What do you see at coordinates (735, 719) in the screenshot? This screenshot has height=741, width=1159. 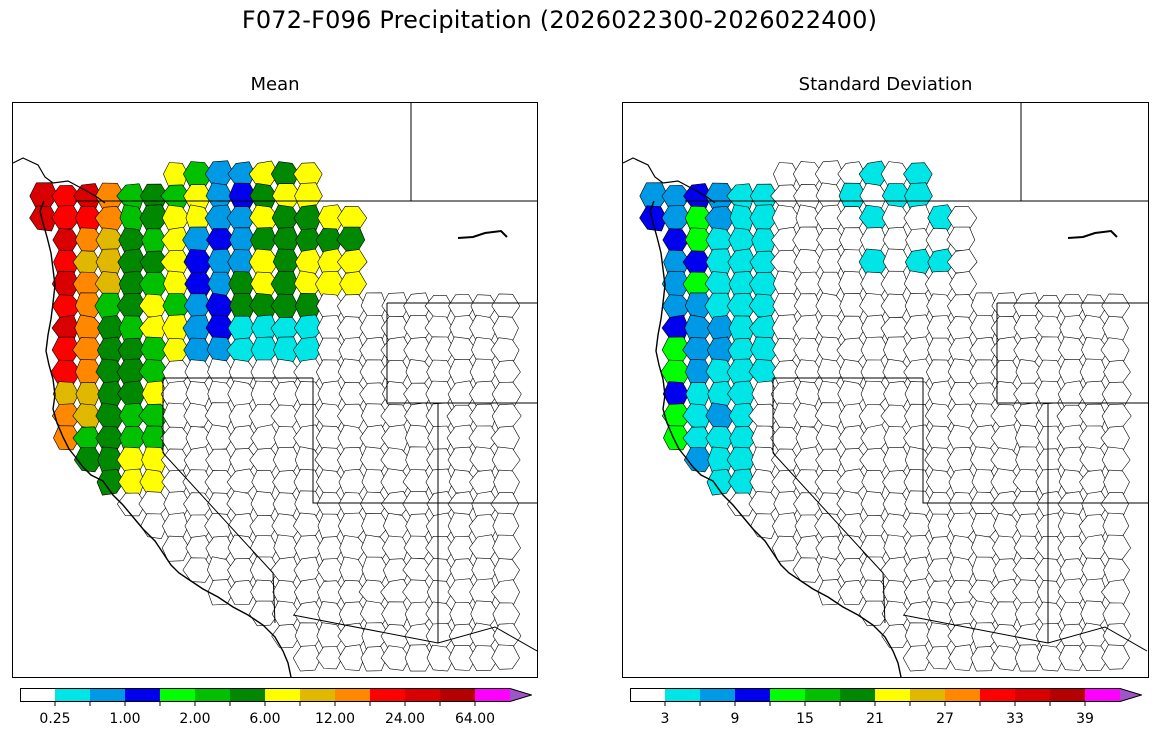 I see `colorbar-tick-label: 9` at bounding box center [735, 719].